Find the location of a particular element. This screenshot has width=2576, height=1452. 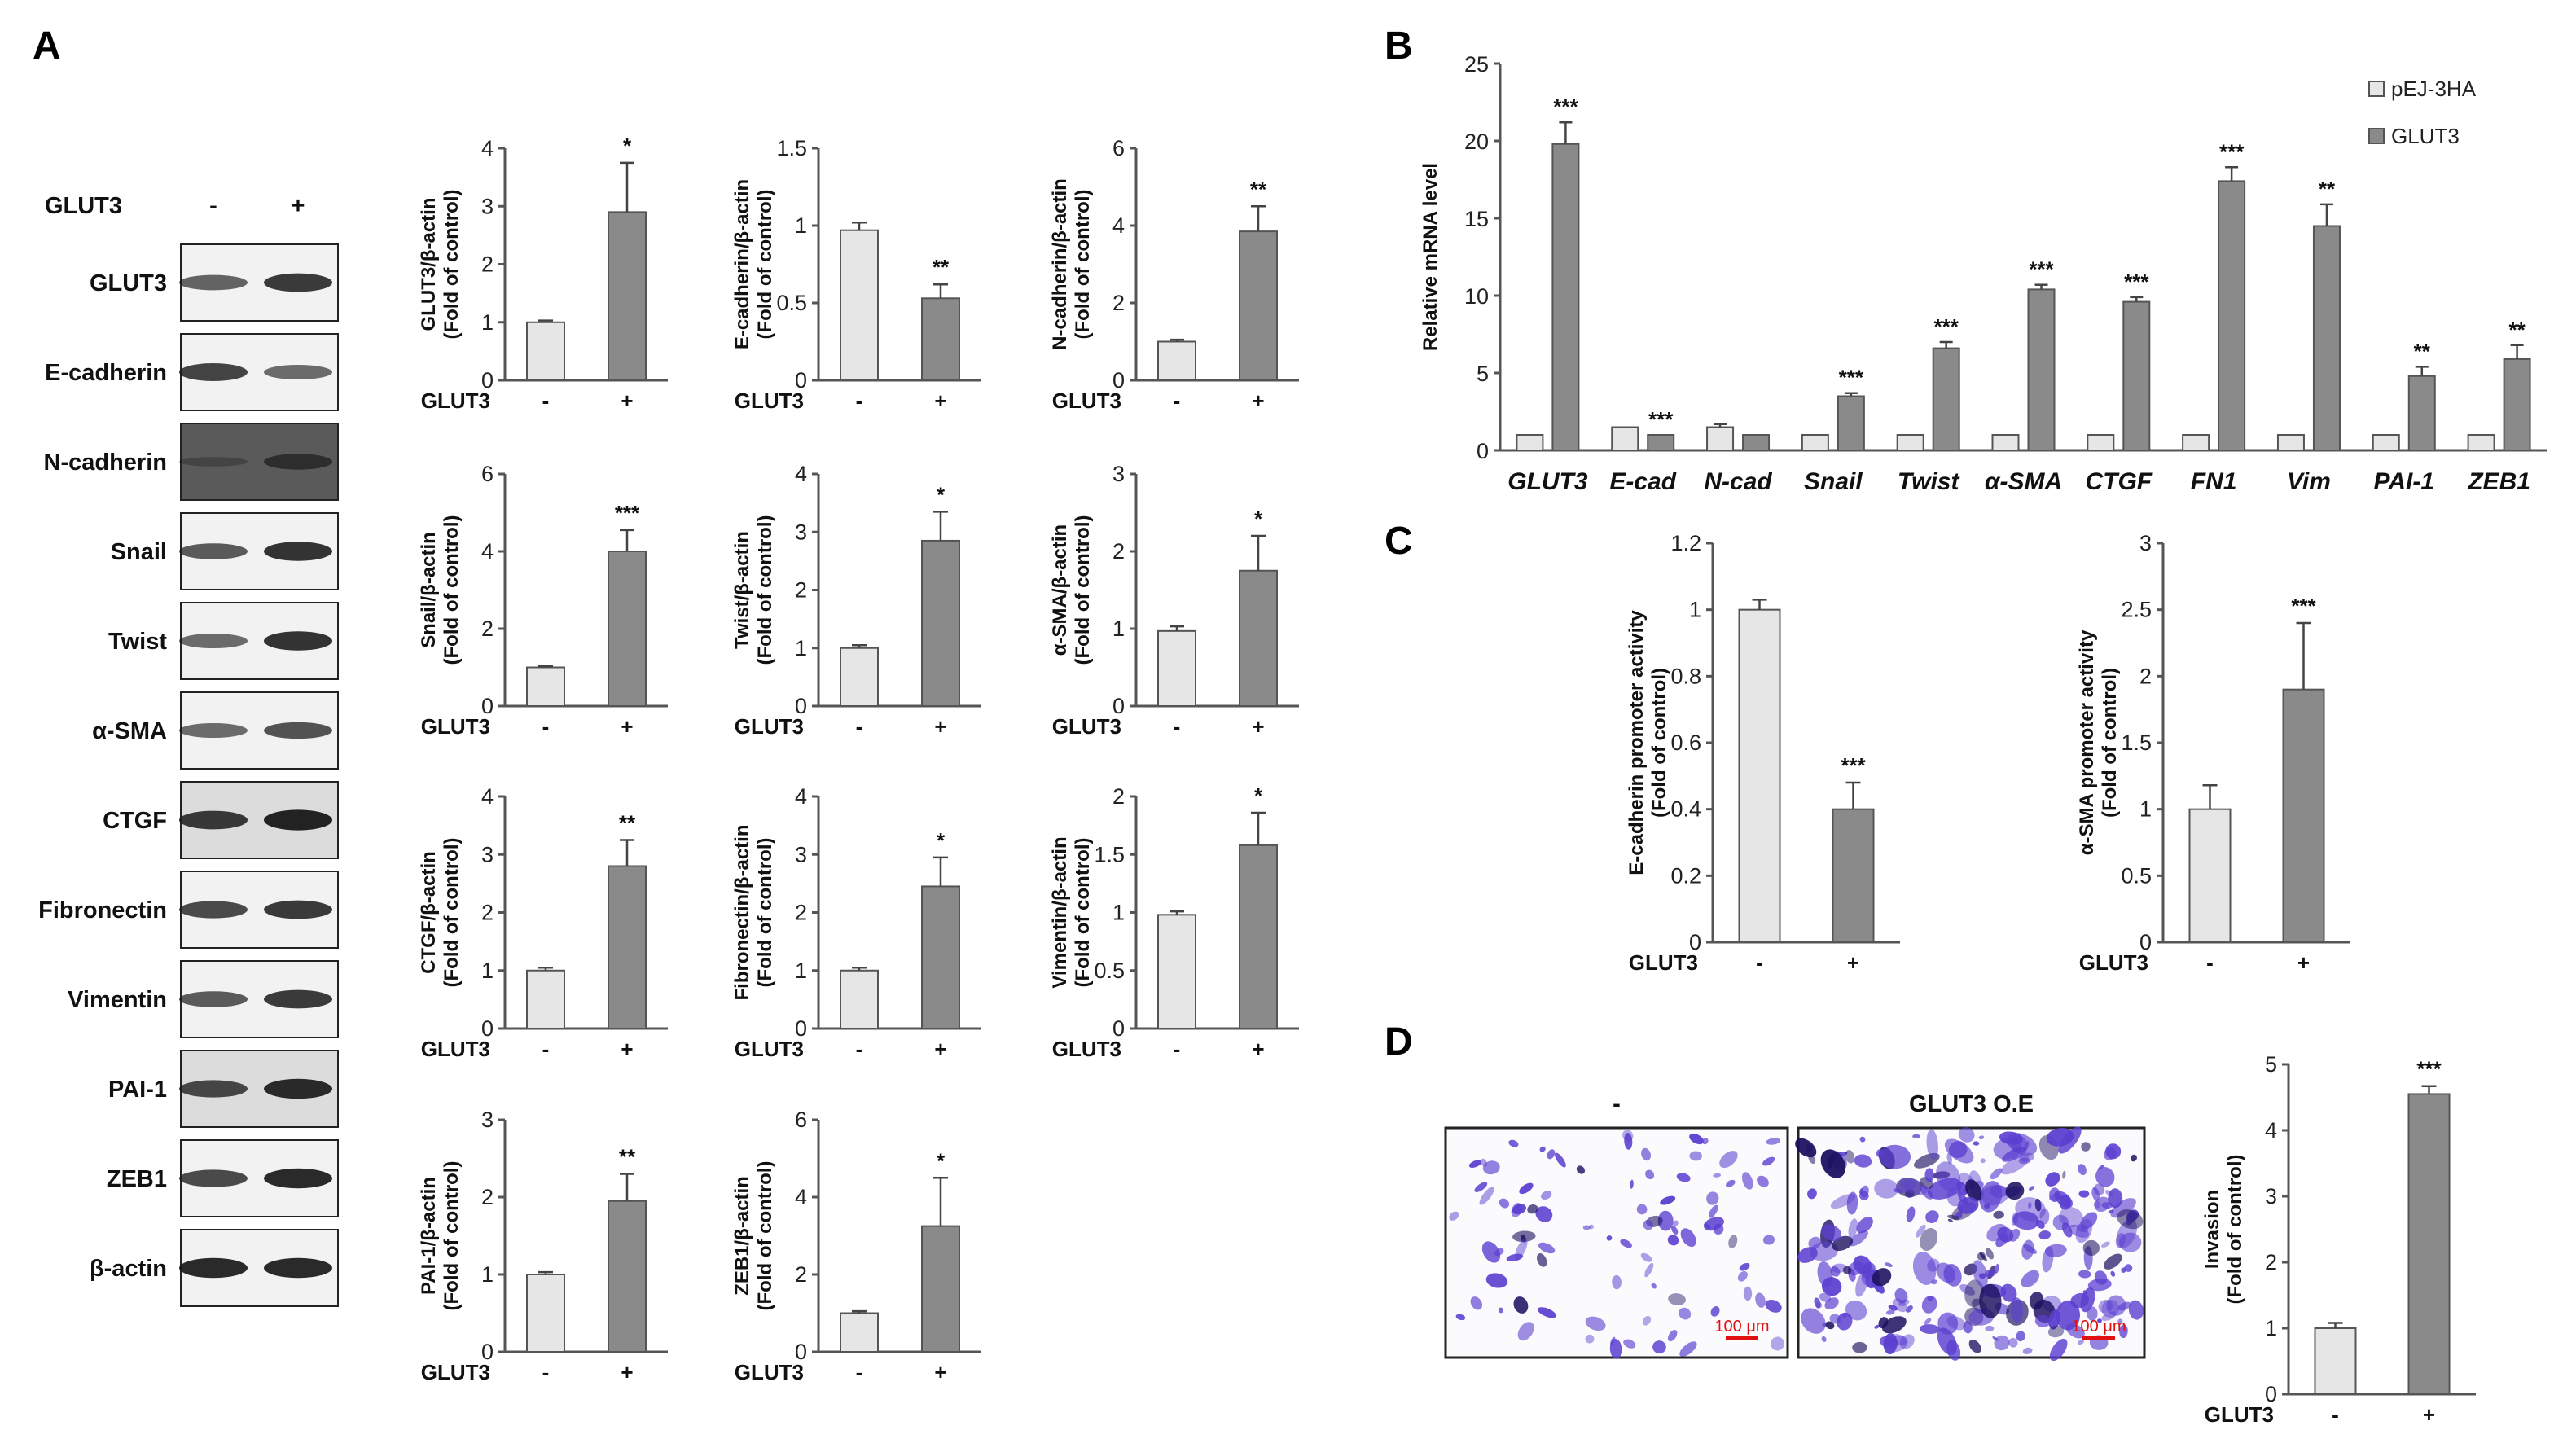

panel-label-b: B is located at coordinates (1399, 46).